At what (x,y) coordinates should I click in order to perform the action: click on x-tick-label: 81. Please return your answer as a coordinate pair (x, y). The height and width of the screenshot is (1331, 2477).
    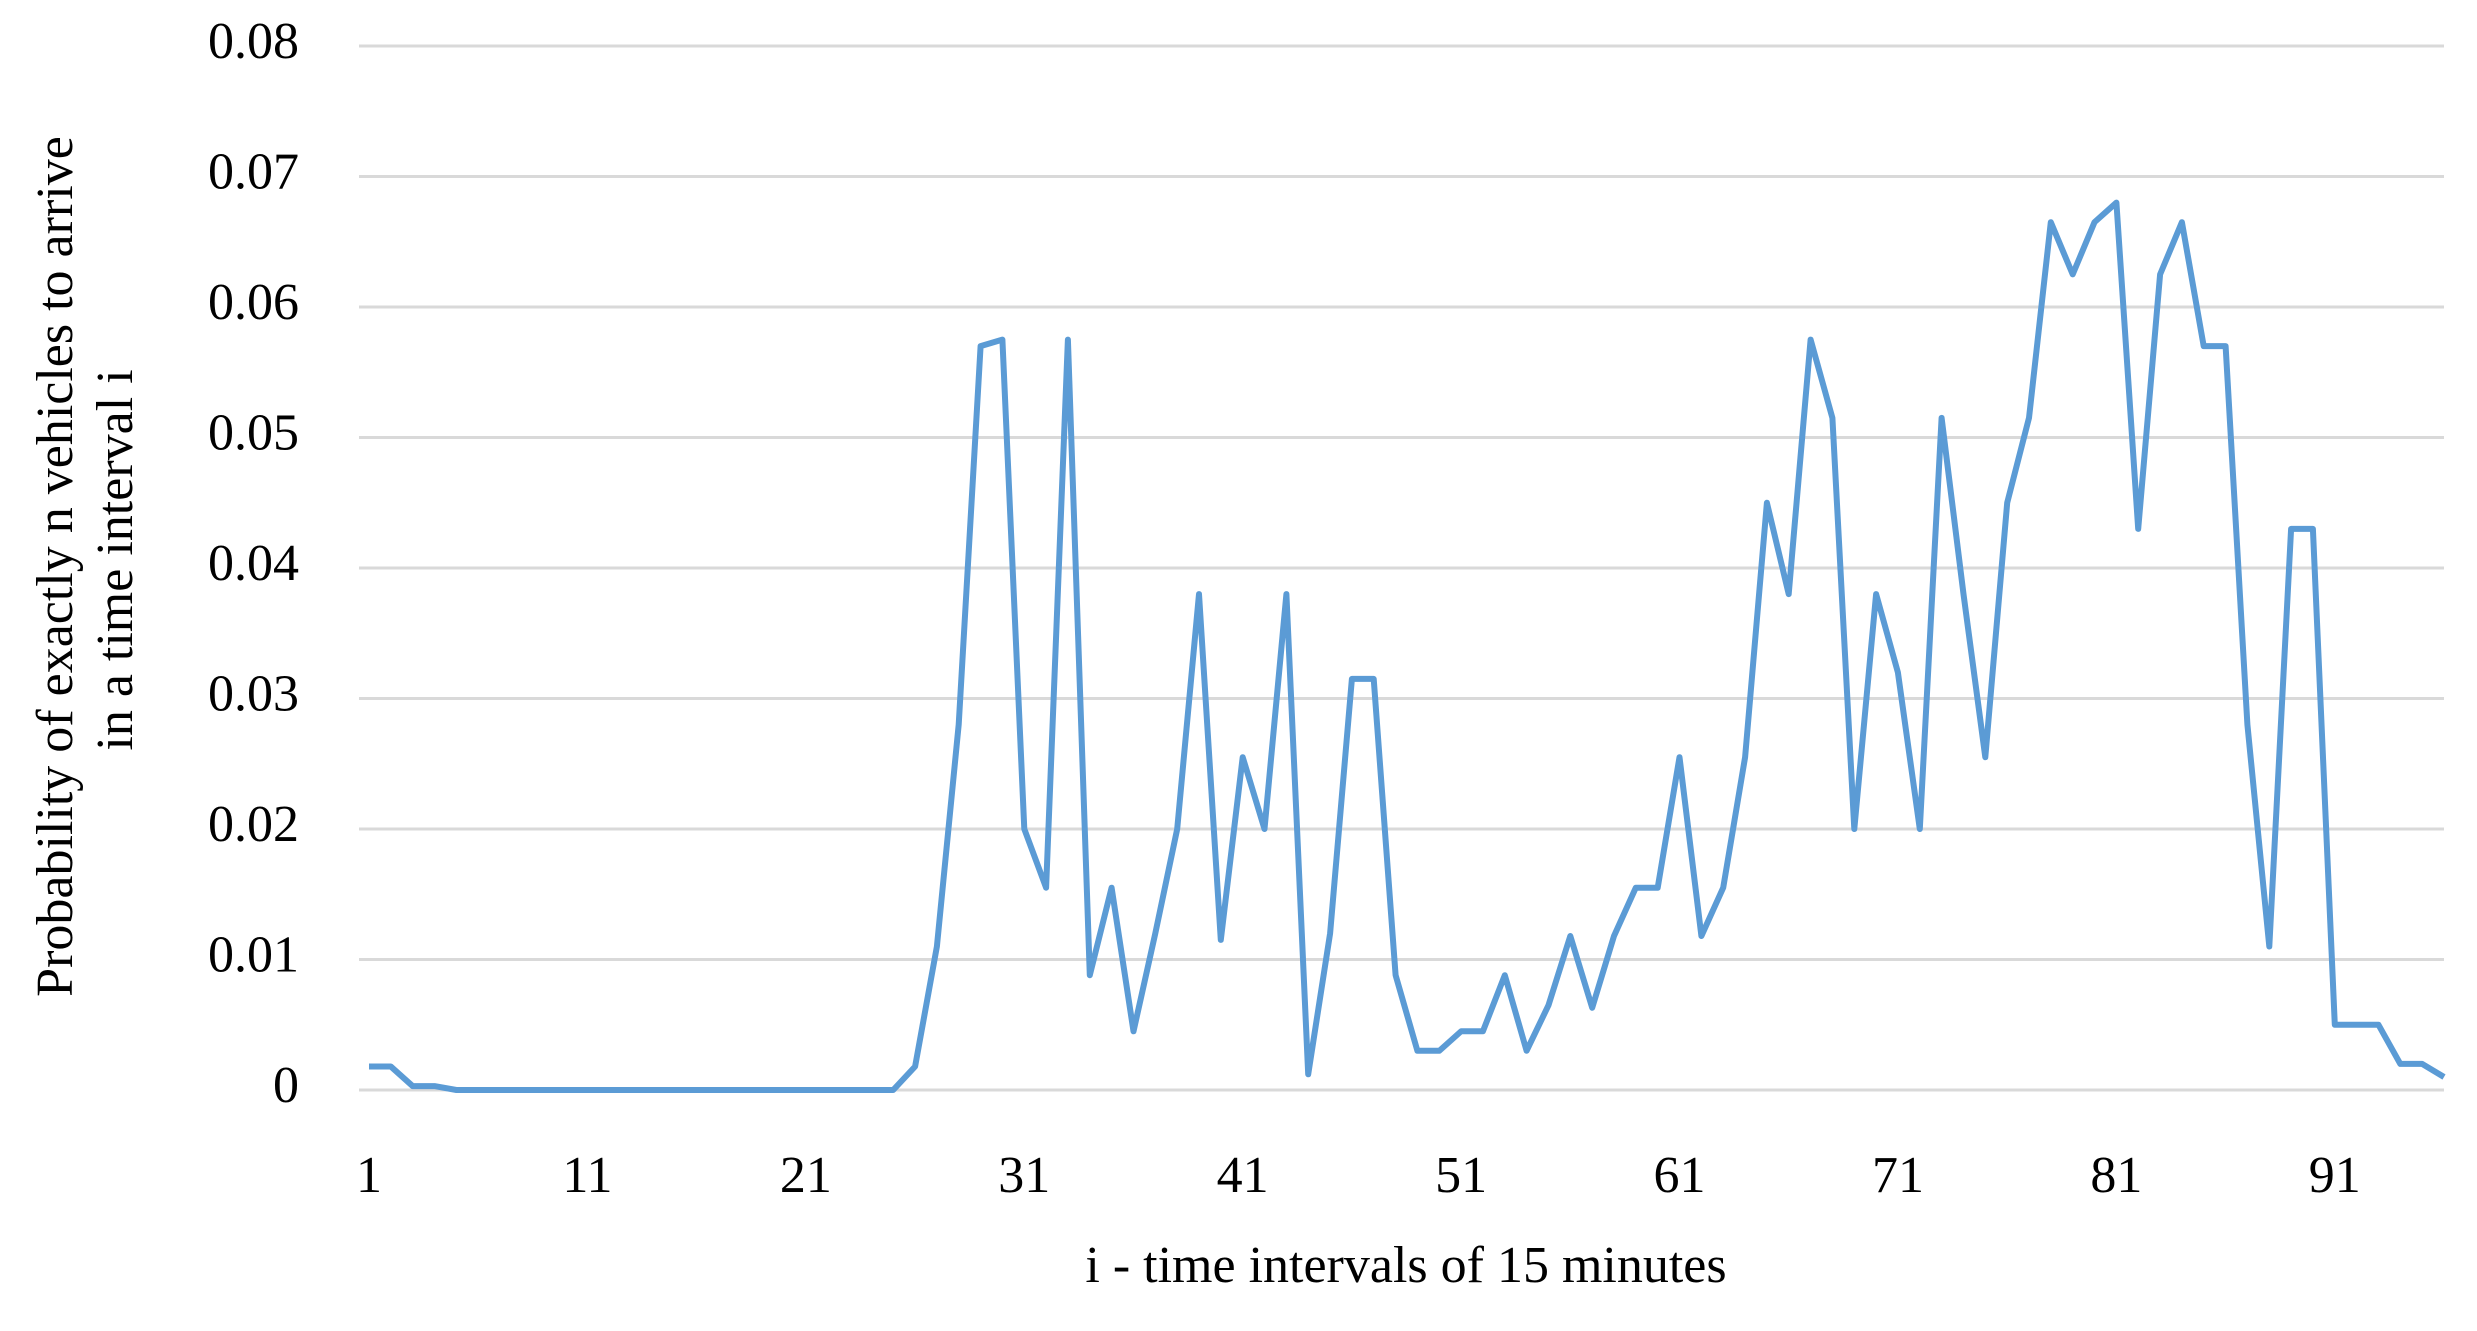
    Looking at the image, I should click on (2116, 1175).